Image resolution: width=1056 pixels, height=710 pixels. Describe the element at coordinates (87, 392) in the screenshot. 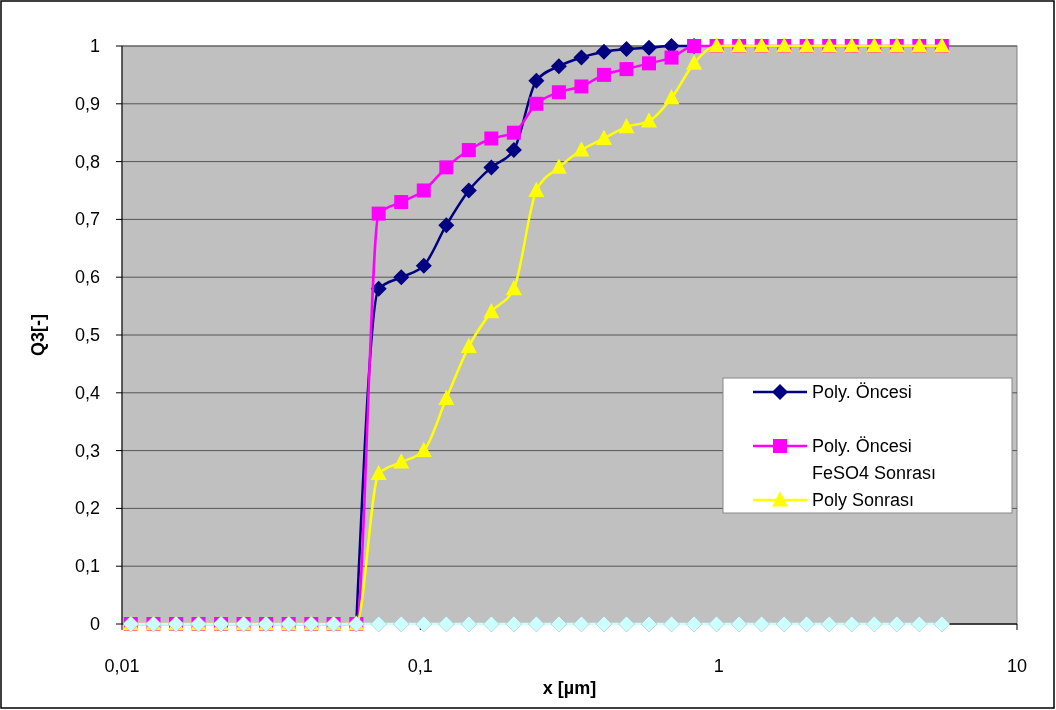

I see `y-tick-label: 0,4` at that location.